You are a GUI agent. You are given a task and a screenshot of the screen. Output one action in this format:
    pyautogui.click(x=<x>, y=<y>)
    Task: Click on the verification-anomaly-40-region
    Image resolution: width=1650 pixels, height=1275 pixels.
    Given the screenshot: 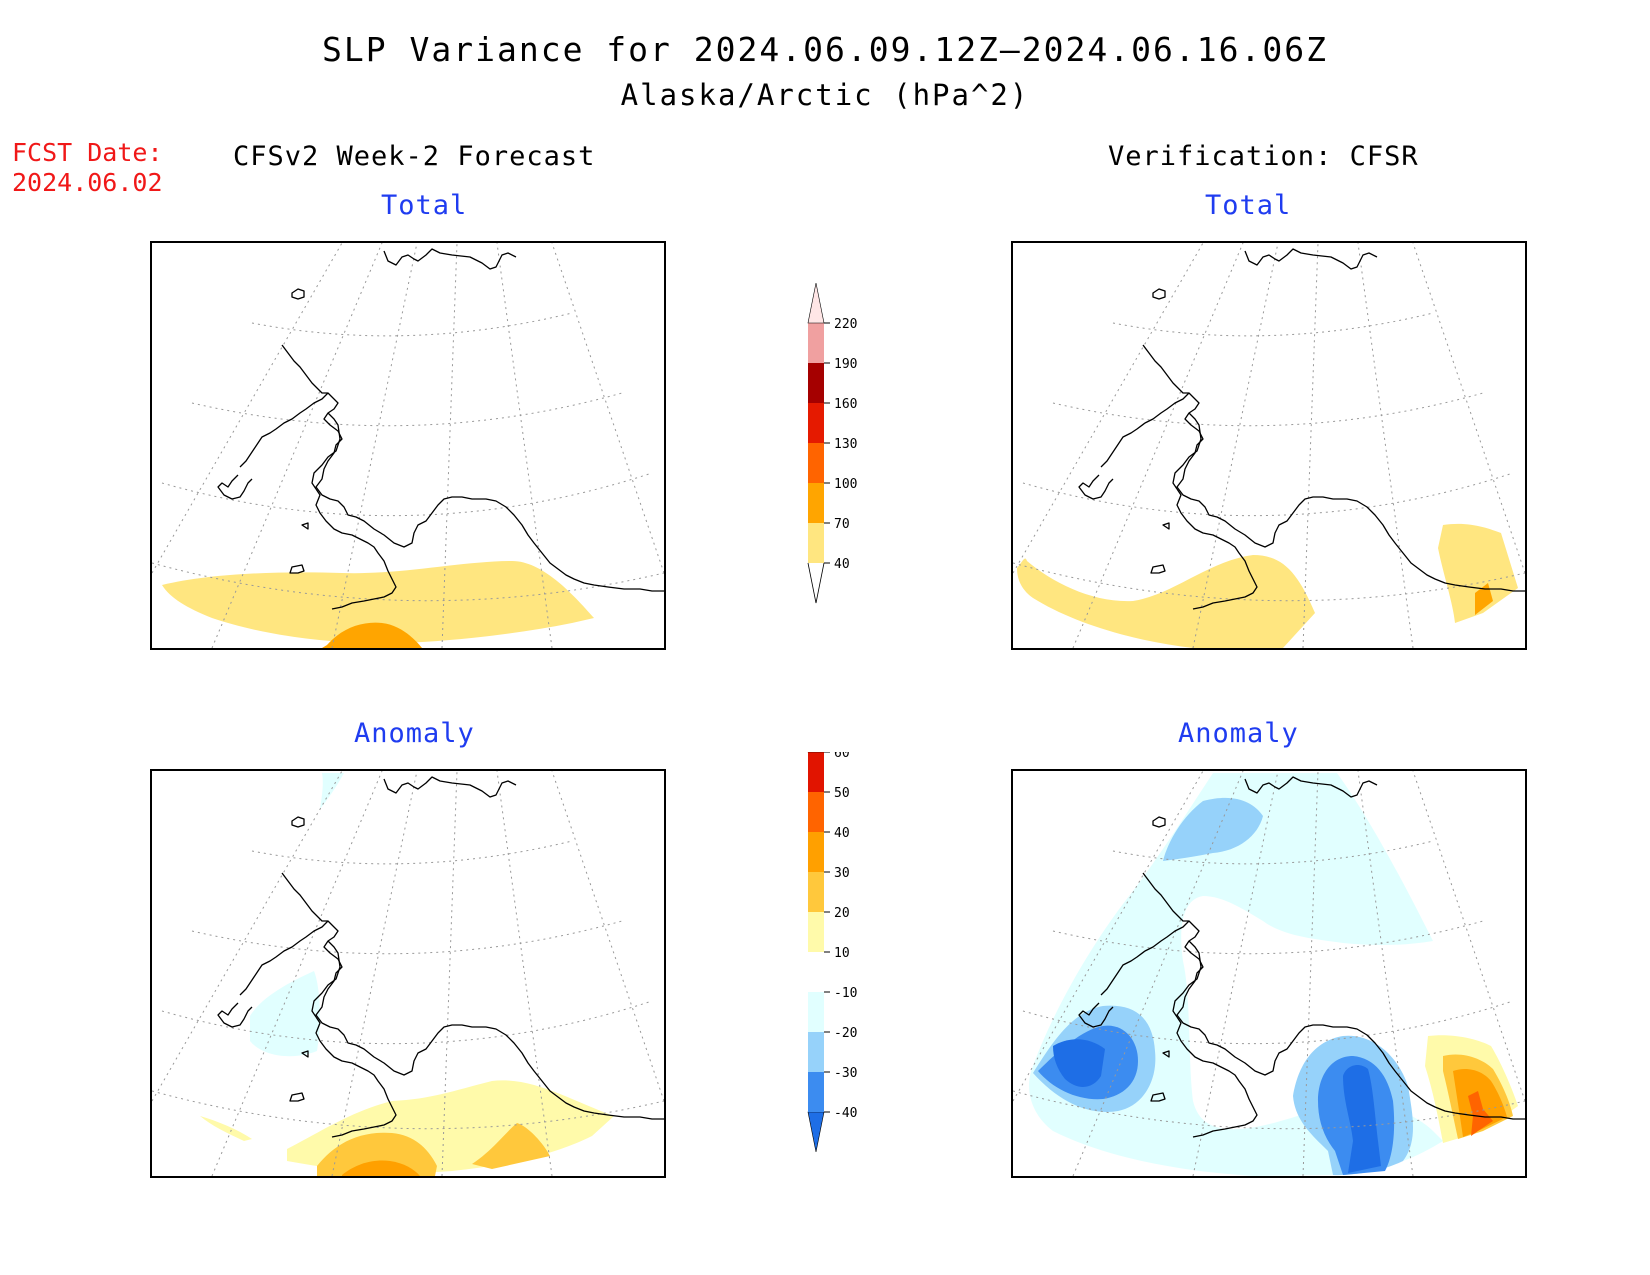 What is the action you would take?
    pyautogui.click(x=1480, y=1113)
    